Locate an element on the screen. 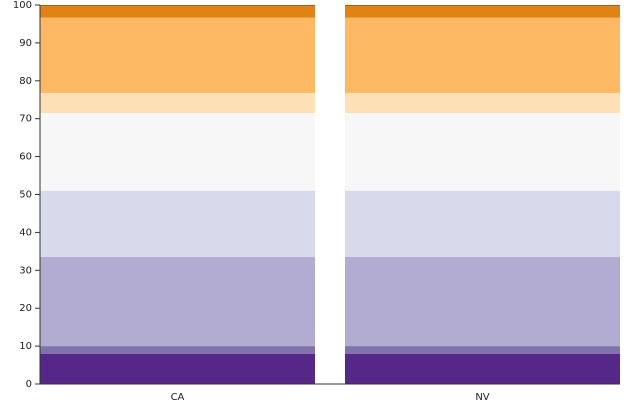 This screenshot has width=640, height=400. y-tick-label: 0 is located at coordinates (29, 384).